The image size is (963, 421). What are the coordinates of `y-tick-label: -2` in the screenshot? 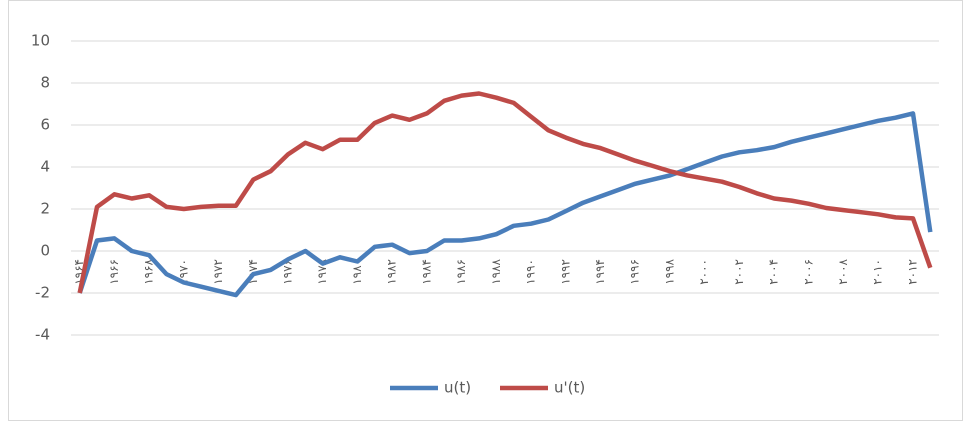 It's located at (42, 293).